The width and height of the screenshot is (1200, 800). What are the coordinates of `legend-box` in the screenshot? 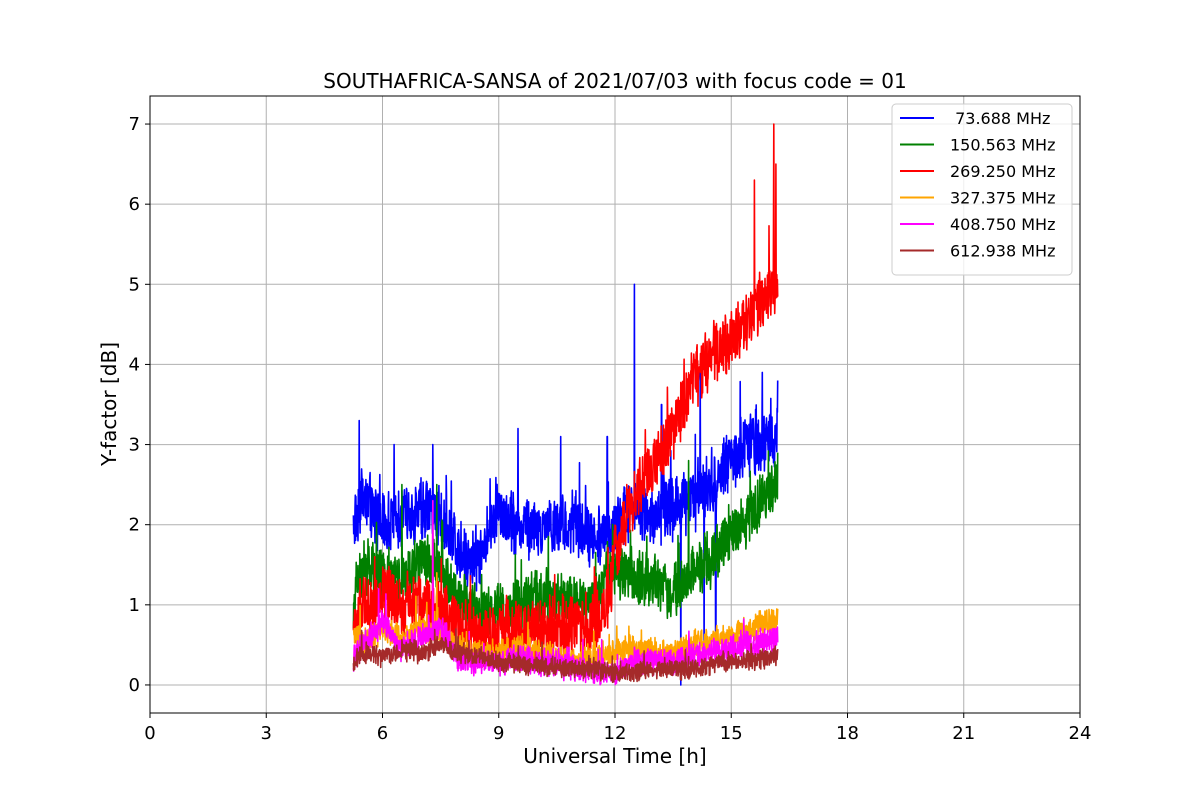 It's located at (982, 189).